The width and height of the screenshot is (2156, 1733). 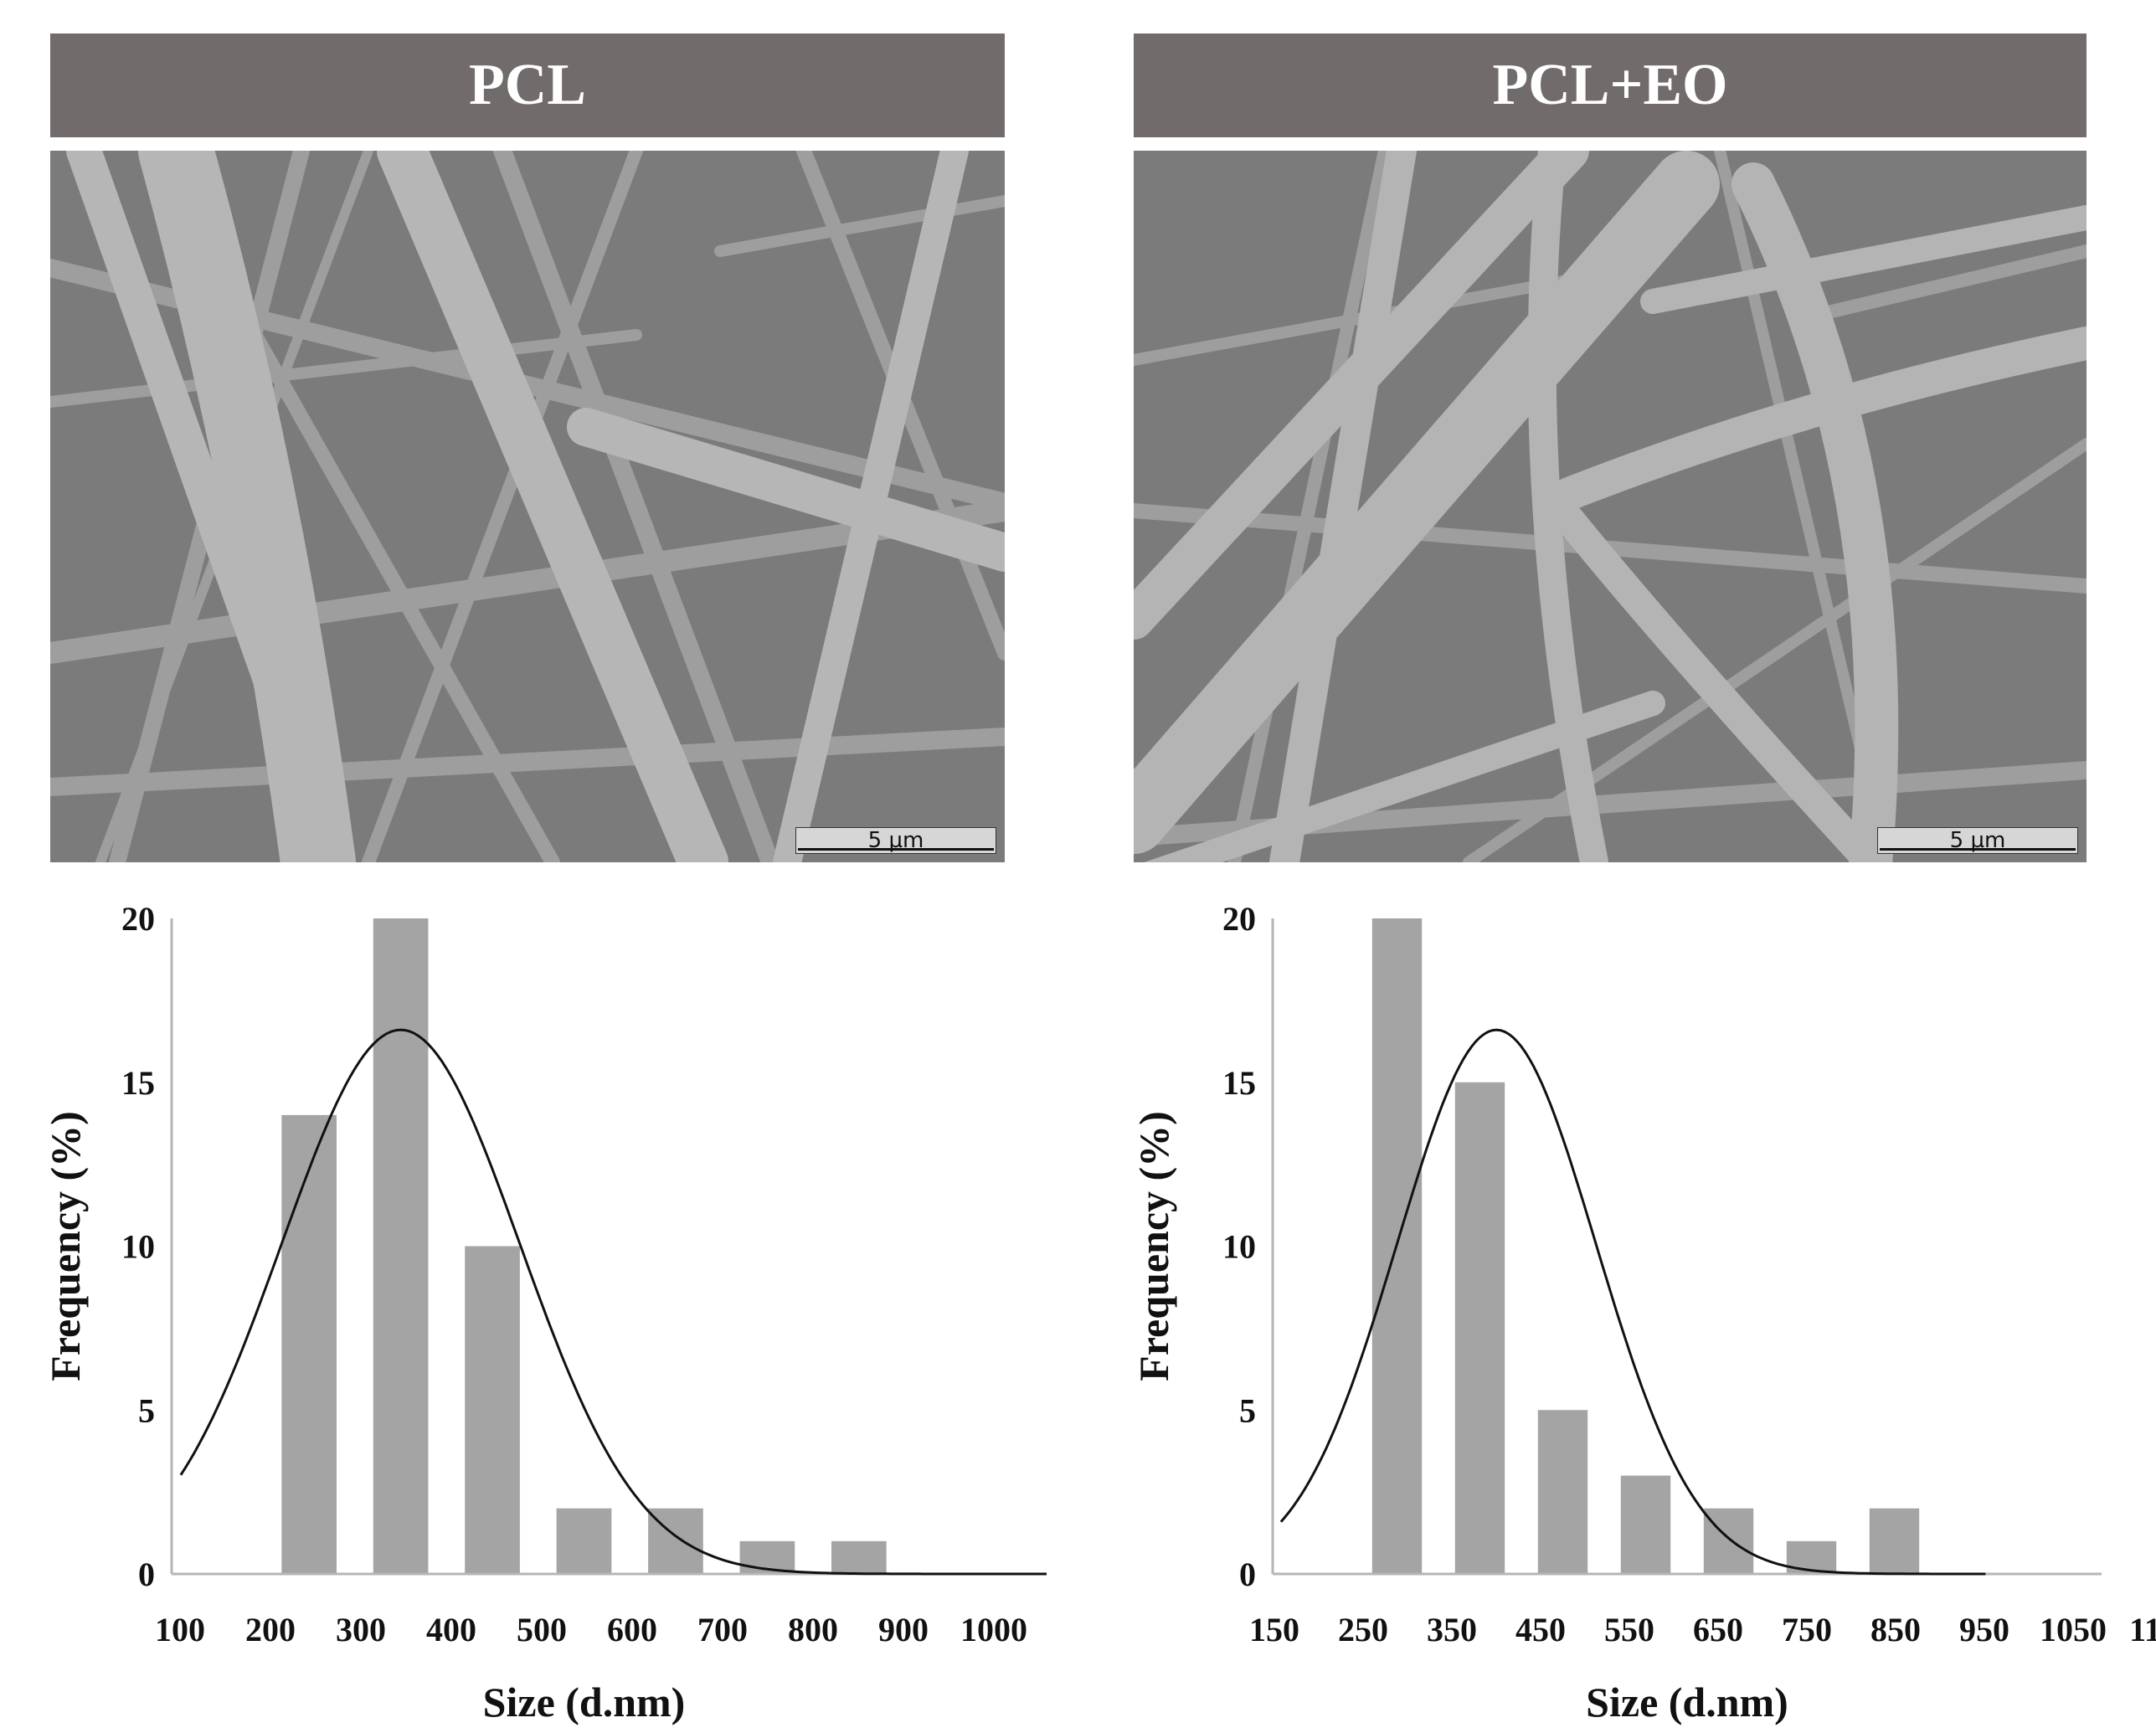 What do you see at coordinates (722, 1629) in the screenshot?
I see `x-tick-label: 700` at bounding box center [722, 1629].